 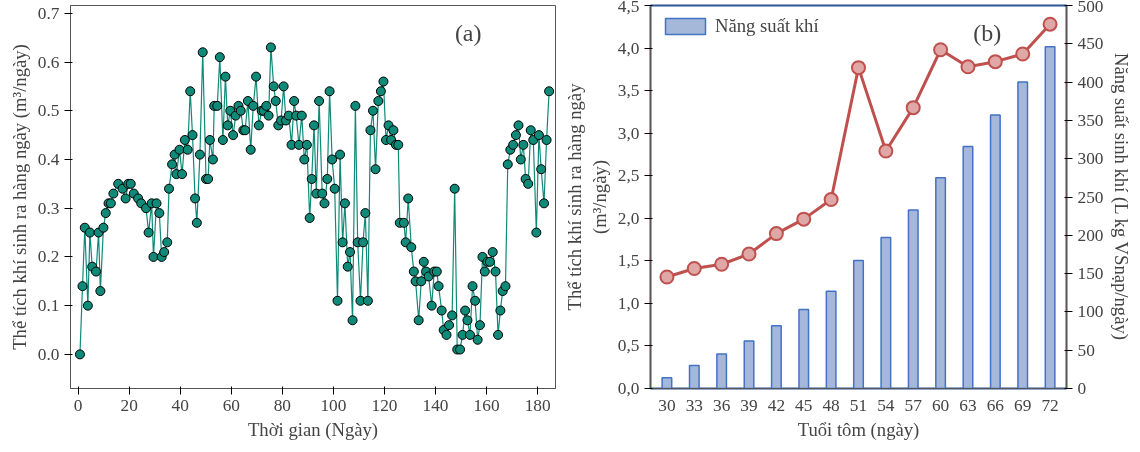 I want to click on y2-tick-label: 500, so click(x=1090, y=8).